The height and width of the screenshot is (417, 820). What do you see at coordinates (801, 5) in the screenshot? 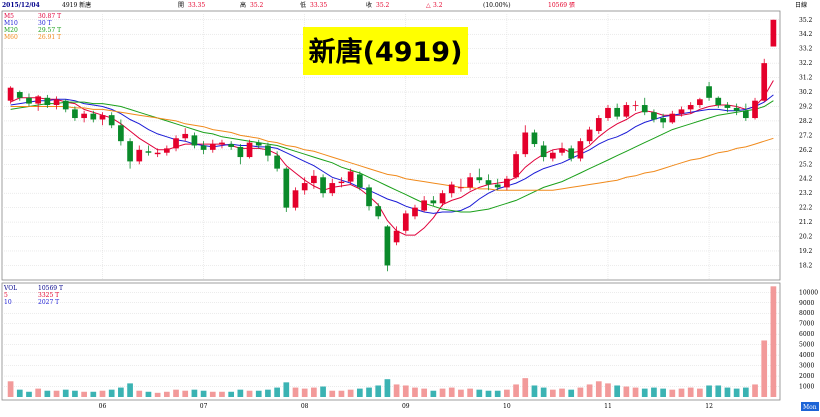
I see `period-label: 日線` at bounding box center [801, 5].